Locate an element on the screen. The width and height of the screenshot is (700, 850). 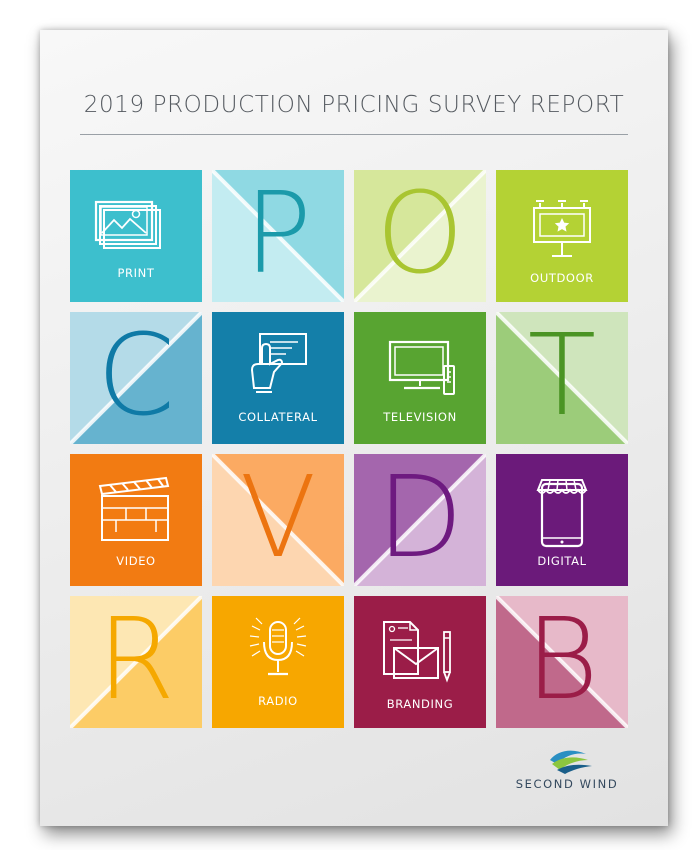
report-title: 2019 PRODUCTION PRICING SURVEY REPORT is located at coordinates (354, 105).